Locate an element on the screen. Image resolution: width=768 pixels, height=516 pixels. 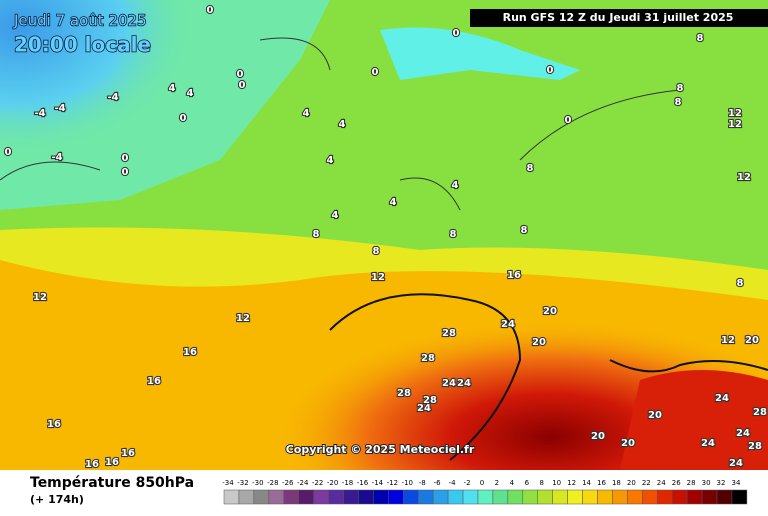
scale-tick-label: -32 is located at coordinates (242, 483).